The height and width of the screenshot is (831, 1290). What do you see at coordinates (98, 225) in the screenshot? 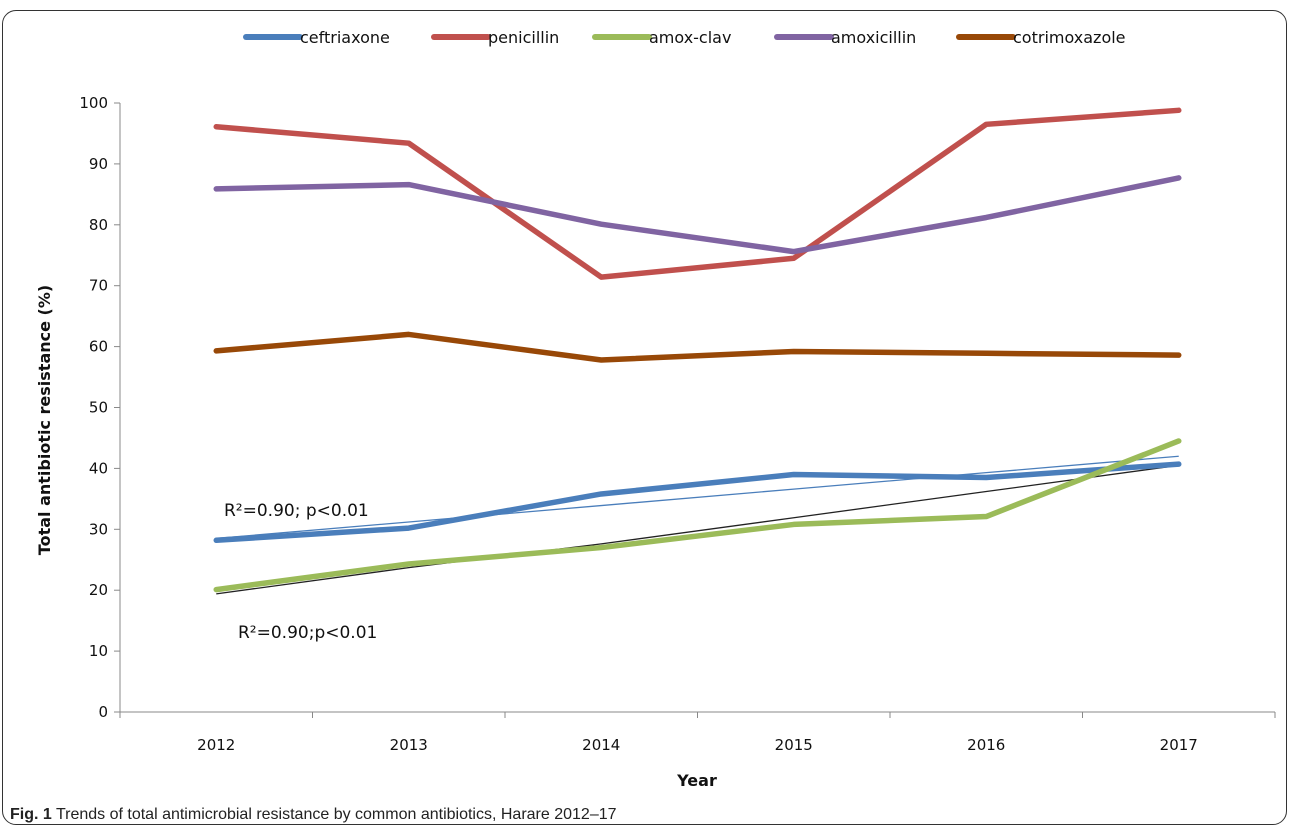
I see `y-tick-label: 80` at bounding box center [98, 225].